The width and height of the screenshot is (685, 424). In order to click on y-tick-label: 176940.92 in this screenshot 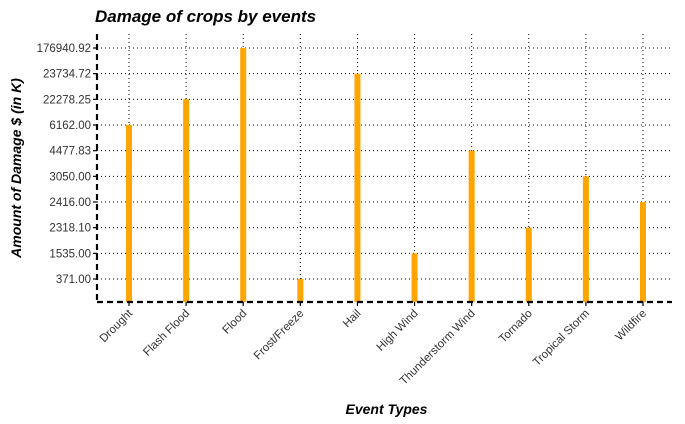, I will do `click(64, 49)`.